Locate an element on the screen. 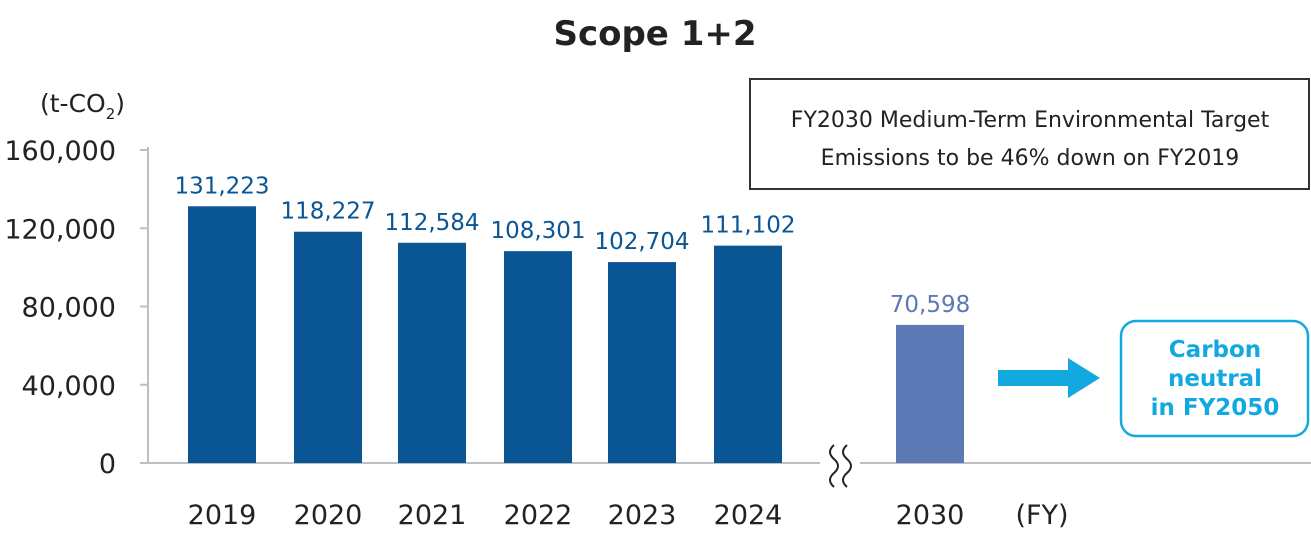  bar-2021 is located at coordinates (432, 352).